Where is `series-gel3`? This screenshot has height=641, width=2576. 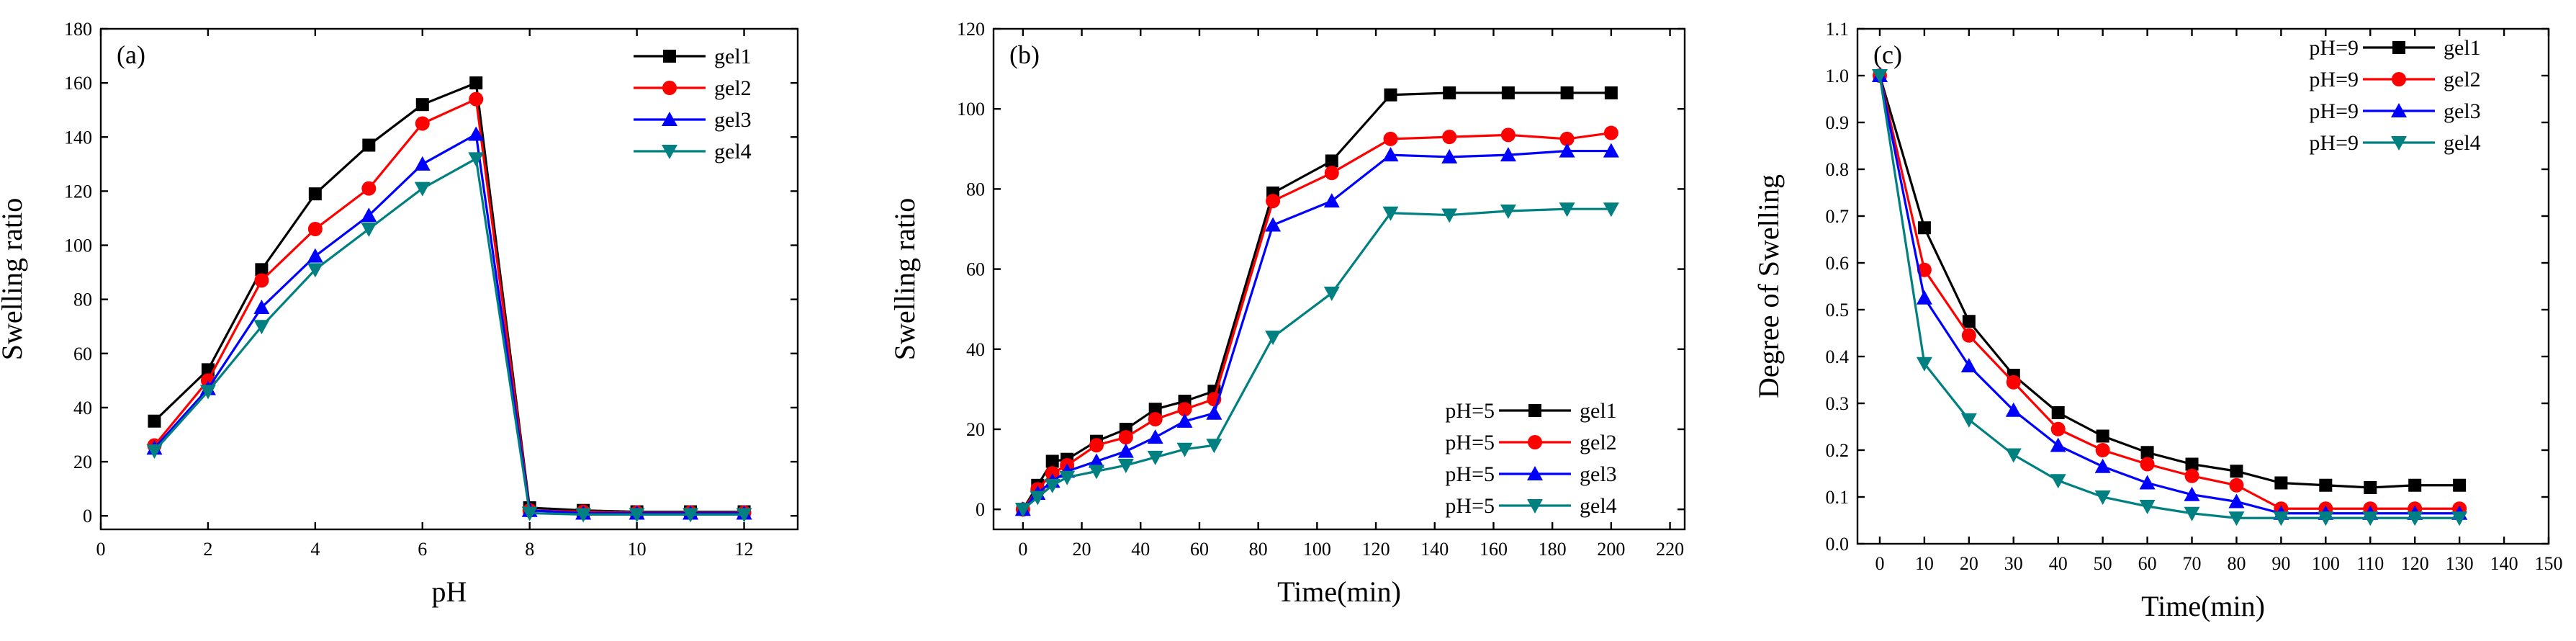
series-gel3 is located at coordinates (1316, 329).